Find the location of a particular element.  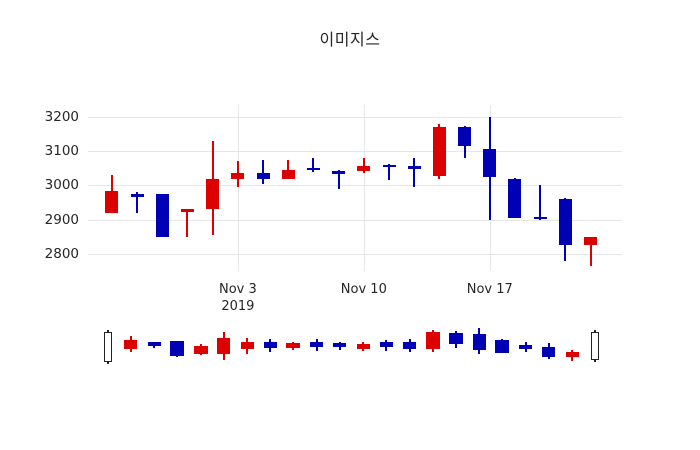

gridline-vertical is located at coordinates (238, 188).